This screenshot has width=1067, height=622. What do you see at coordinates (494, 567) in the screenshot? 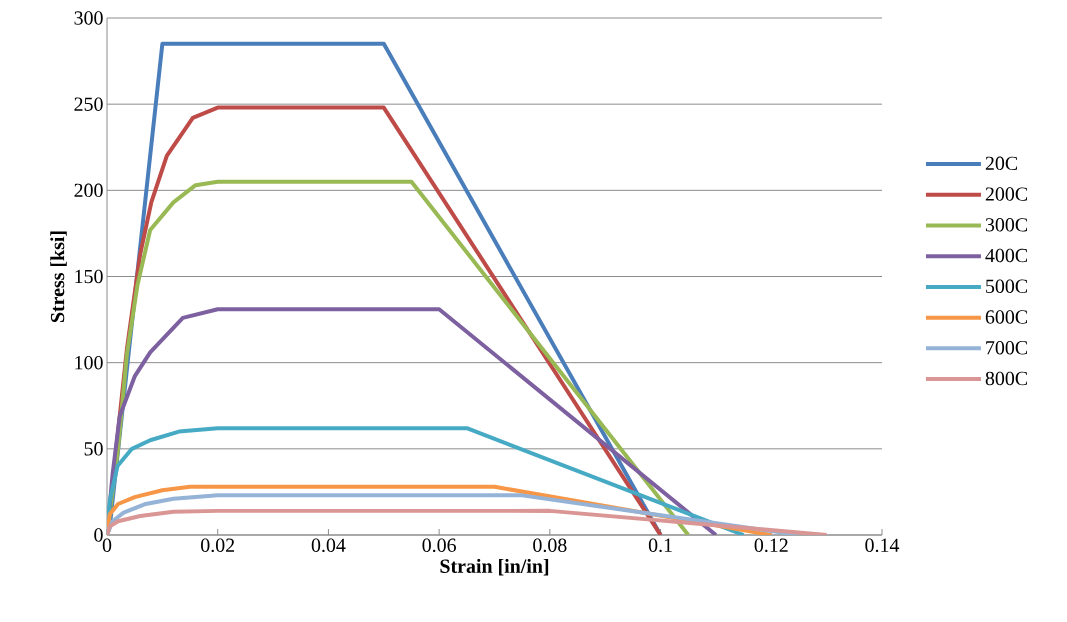
I see `x-axis-title: Strain [in/in]` at bounding box center [494, 567].